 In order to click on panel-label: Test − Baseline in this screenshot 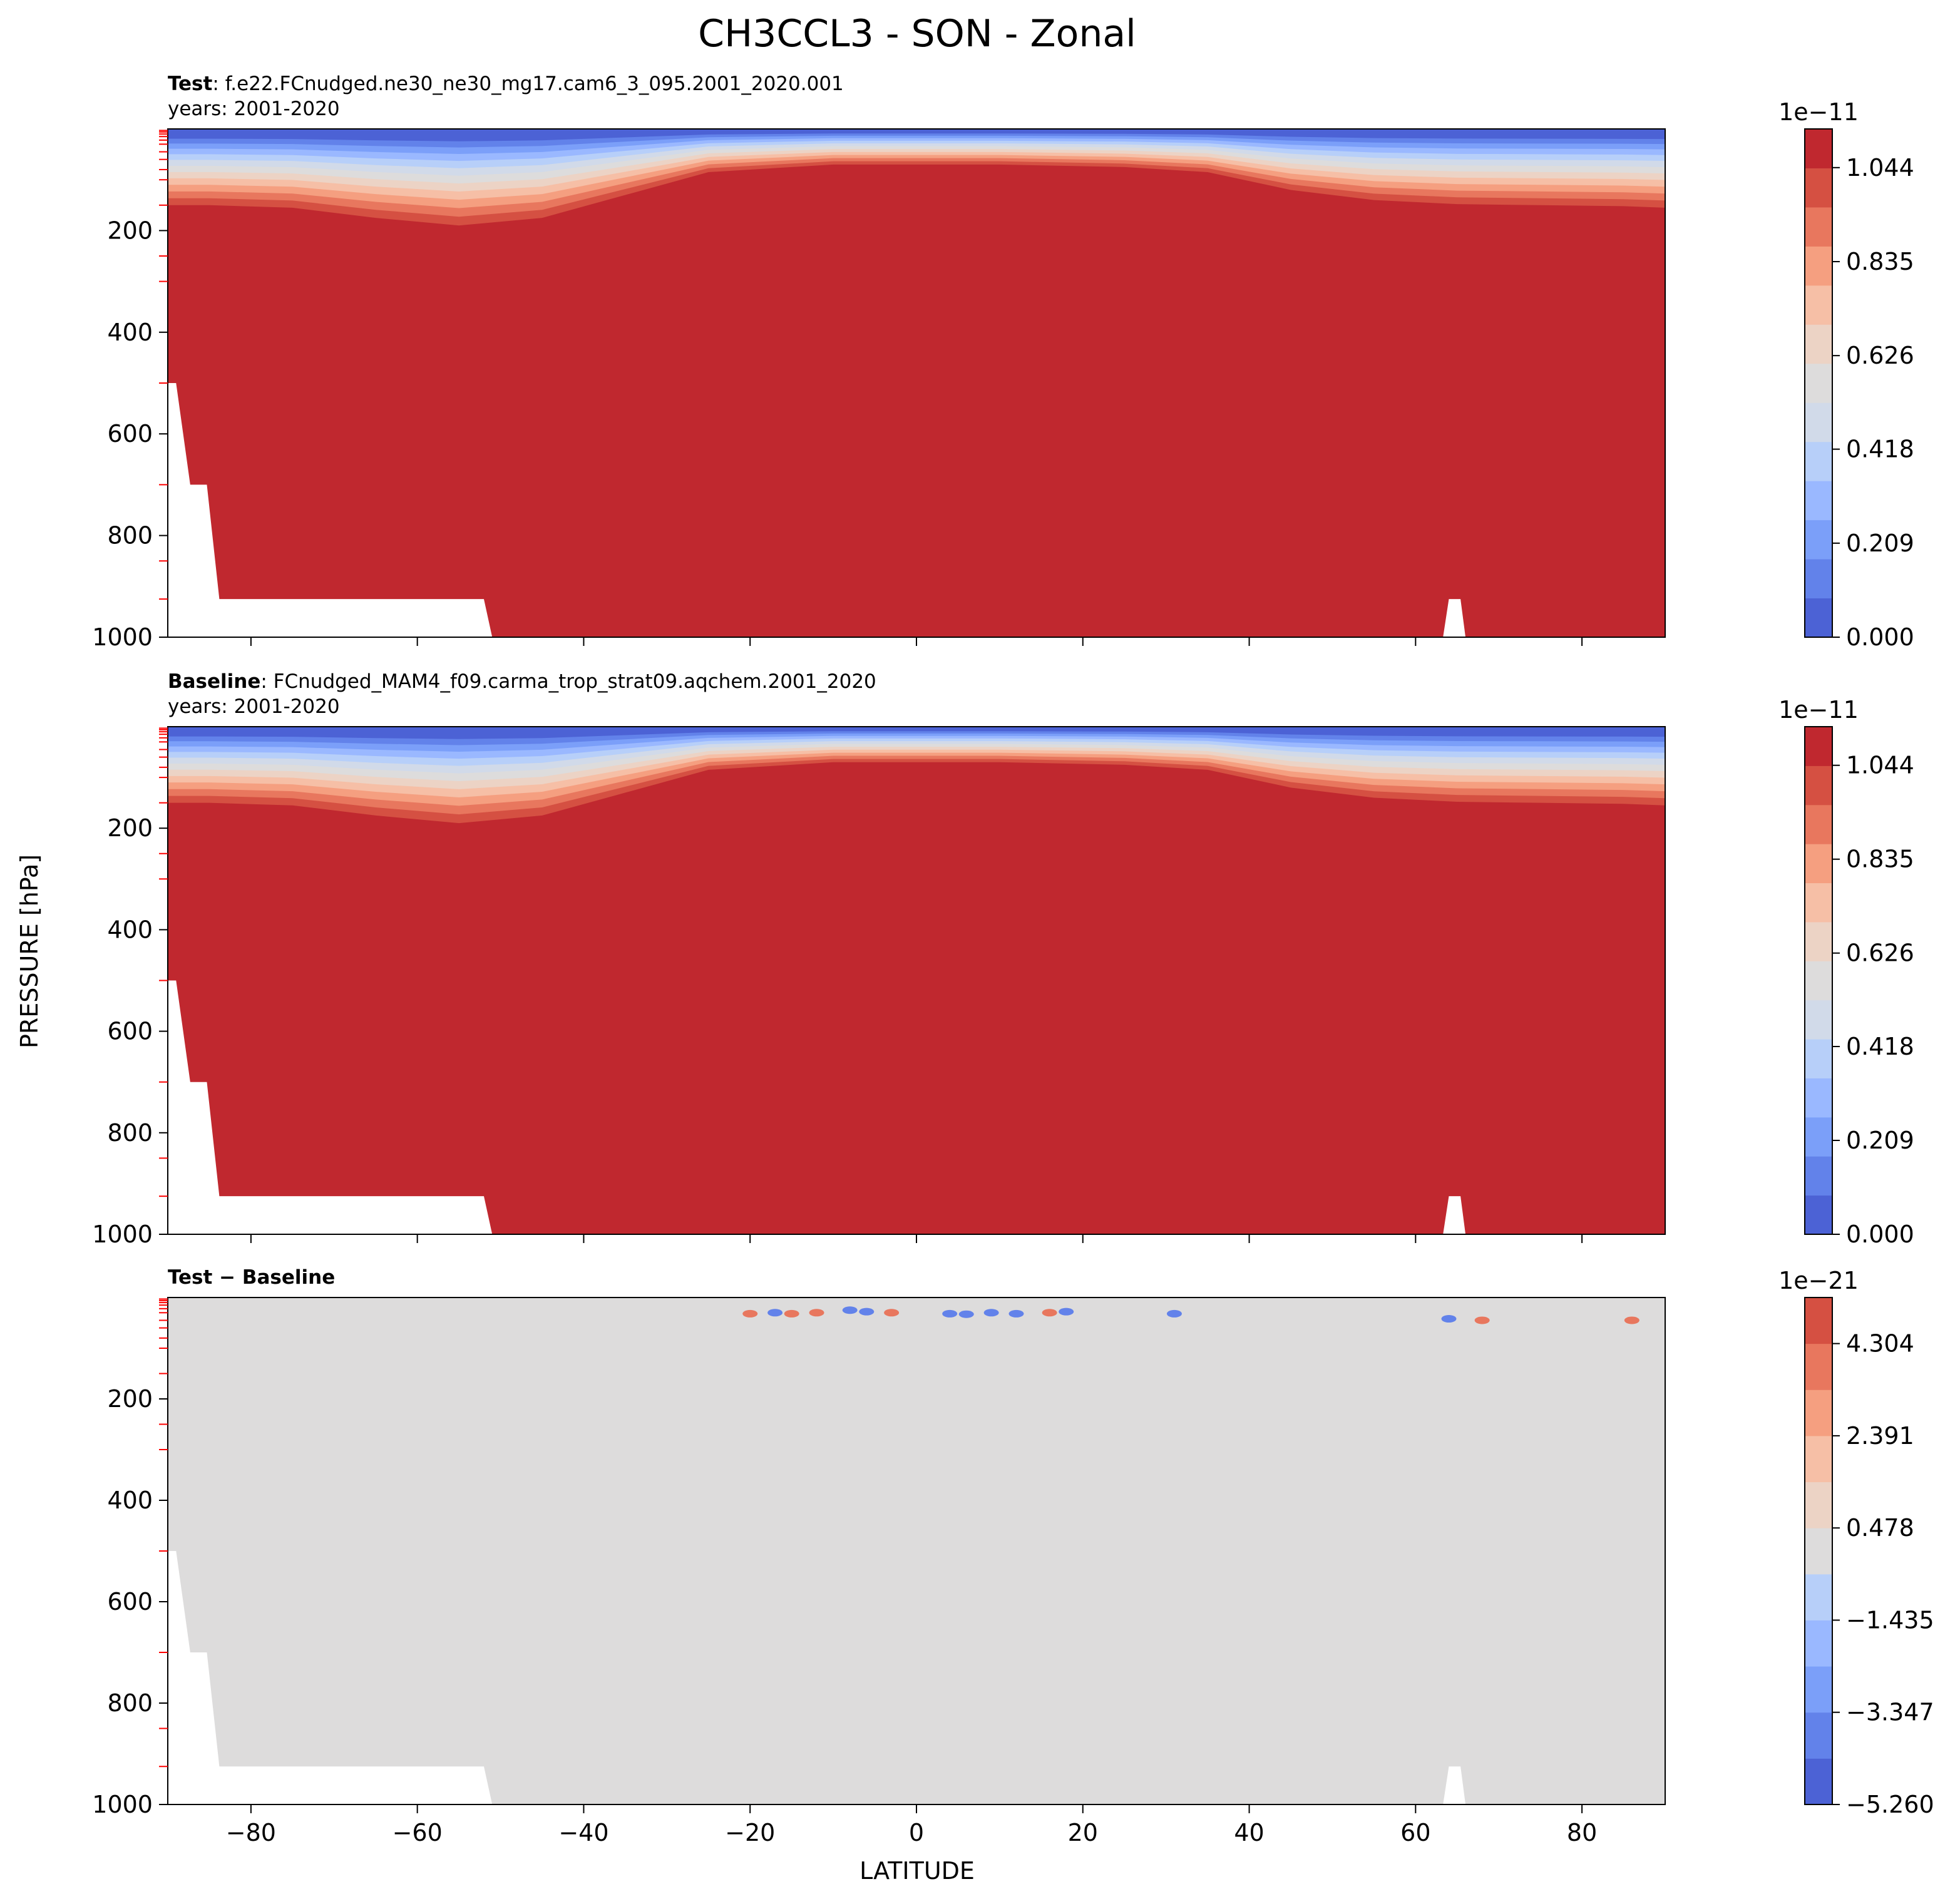, I will do `click(251, 1277)`.